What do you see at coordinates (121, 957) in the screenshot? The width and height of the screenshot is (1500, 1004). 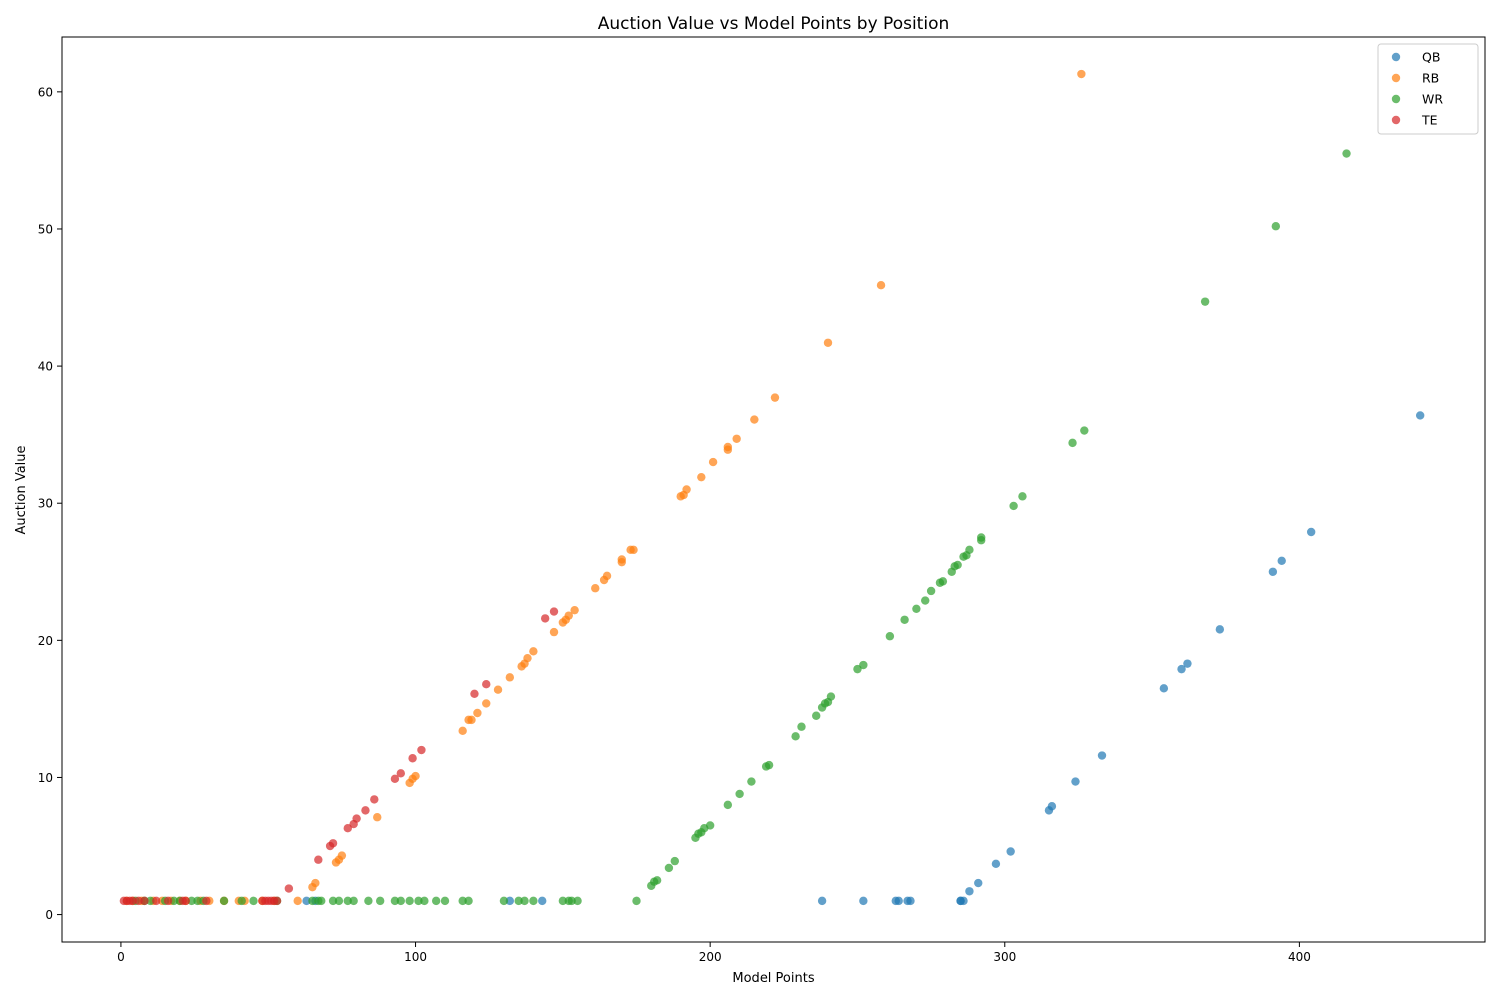 I see `x-tick-label: 0` at bounding box center [121, 957].